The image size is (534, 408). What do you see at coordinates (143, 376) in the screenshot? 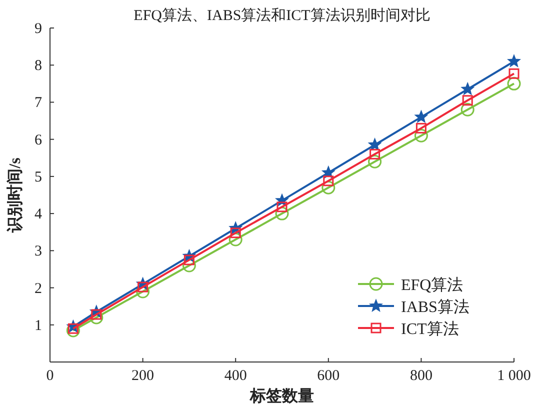
I see `x-tick-label: 200` at bounding box center [143, 376].